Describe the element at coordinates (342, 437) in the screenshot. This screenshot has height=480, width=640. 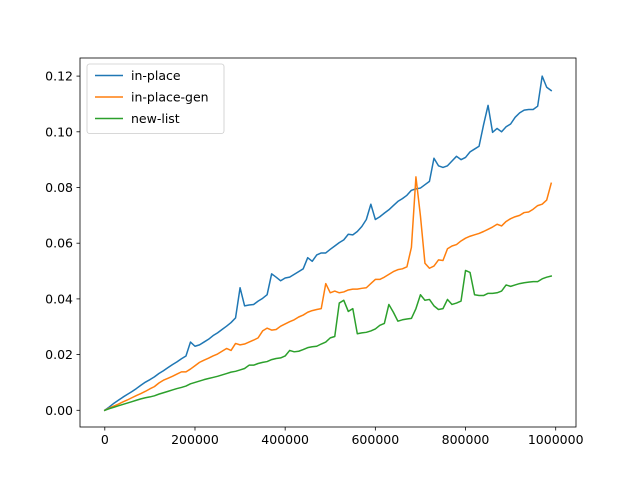
I see `x-axis-ticks: 0 200000 400000 600000 800000 1000000` at that location.